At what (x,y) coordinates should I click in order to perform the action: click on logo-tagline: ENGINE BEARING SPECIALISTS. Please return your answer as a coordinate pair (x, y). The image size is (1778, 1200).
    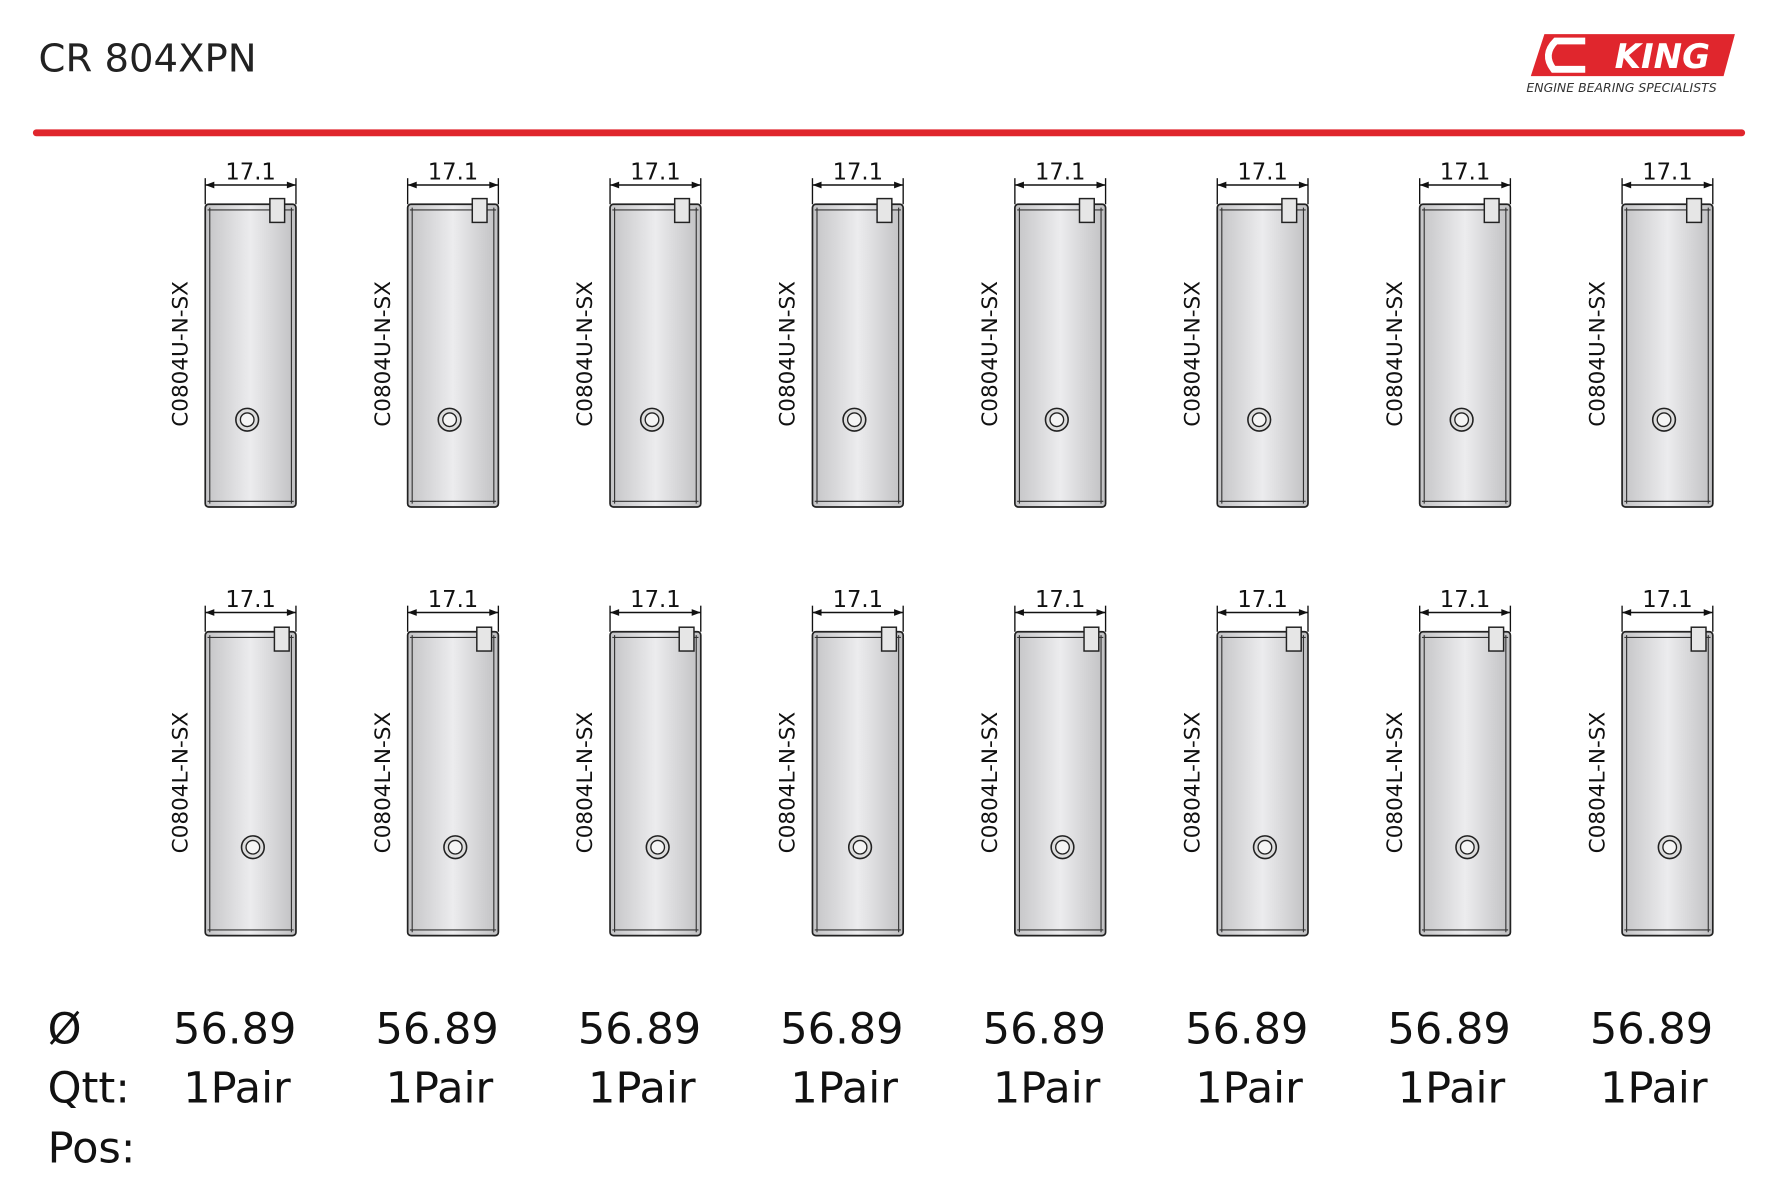
    Looking at the image, I should click on (1621, 87).